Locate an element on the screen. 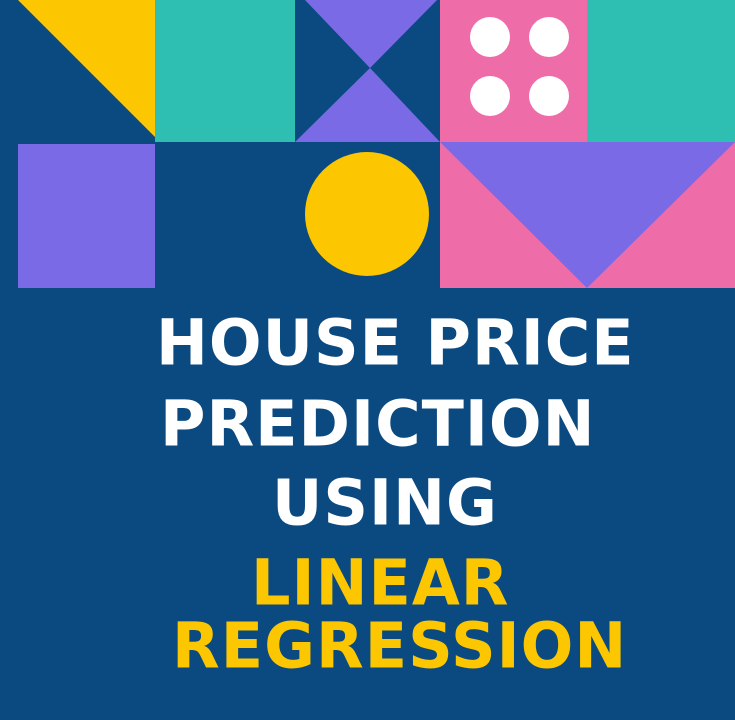 Image resolution: width=735 pixels, height=720 pixels. purple-inverted-triangle is located at coordinates (587, 215).